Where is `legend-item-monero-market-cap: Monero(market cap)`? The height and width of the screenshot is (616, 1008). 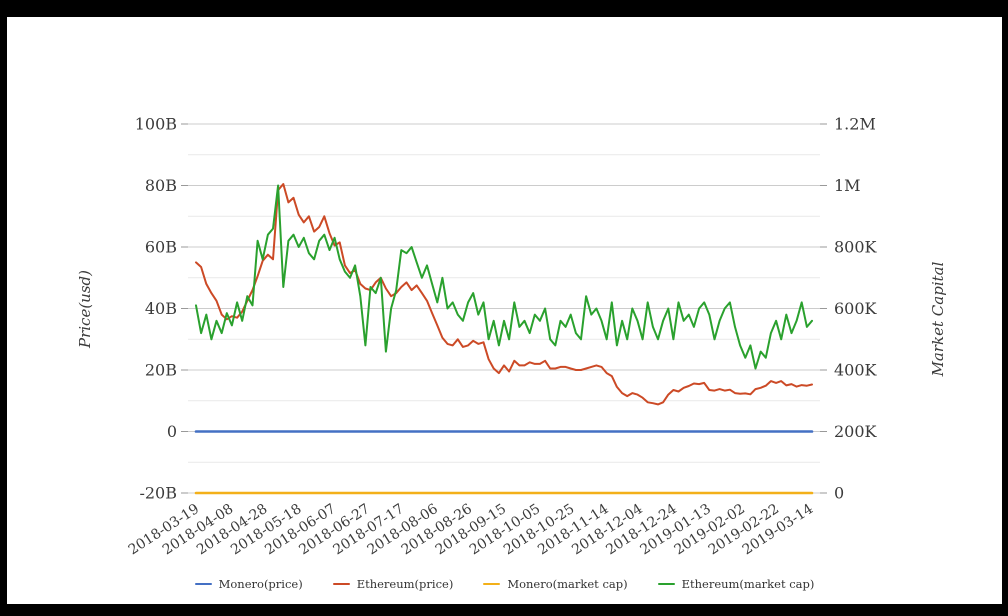 legend-item-monero-market-cap: Monero(market cap) is located at coordinates (555, 584).